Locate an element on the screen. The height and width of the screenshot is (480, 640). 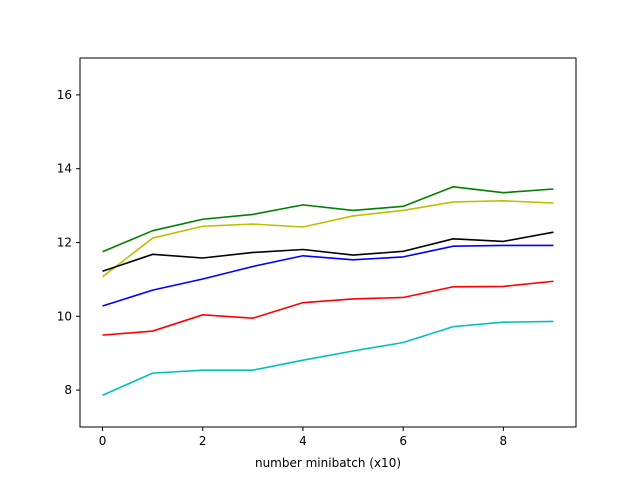
y-tick-label: 16 is located at coordinates (64, 95).